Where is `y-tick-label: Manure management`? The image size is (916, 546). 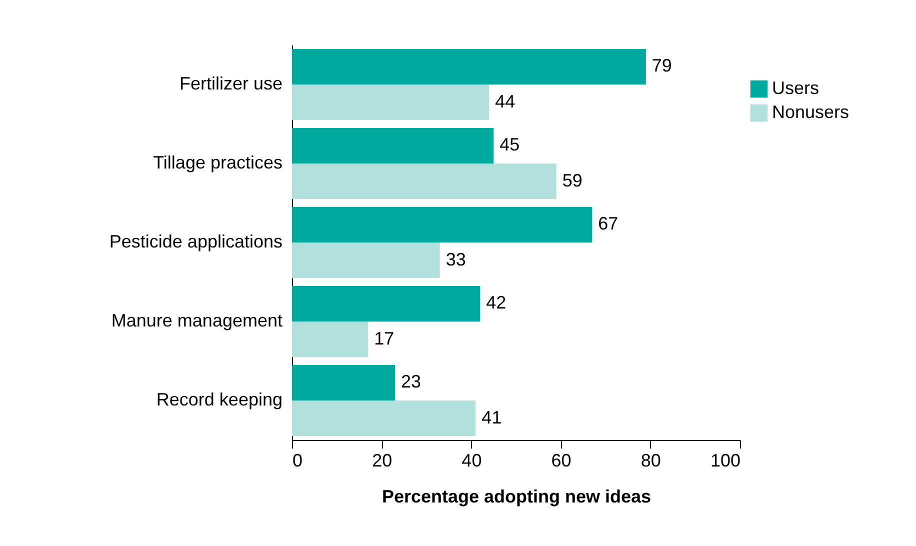 y-tick-label: Manure management is located at coordinates (196, 320).